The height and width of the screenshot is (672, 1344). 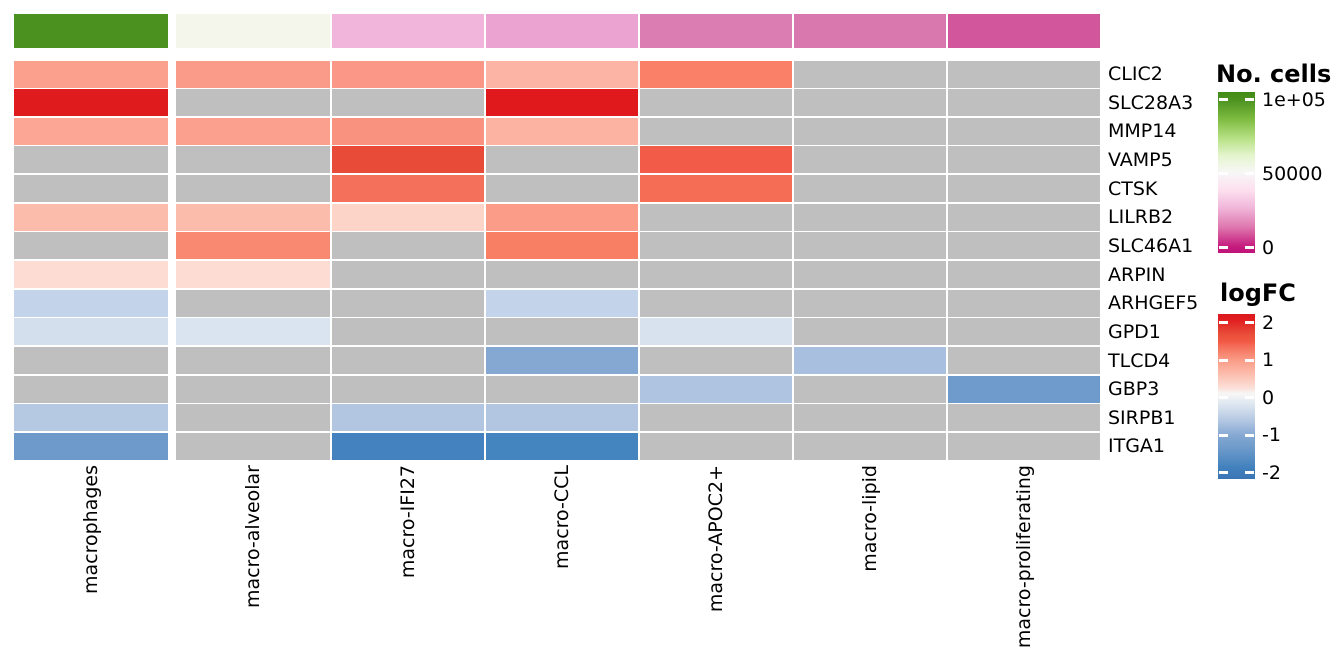 What do you see at coordinates (1142, 131) in the screenshot?
I see `gene-label: MMP14` at bounding box center [1142, 131].